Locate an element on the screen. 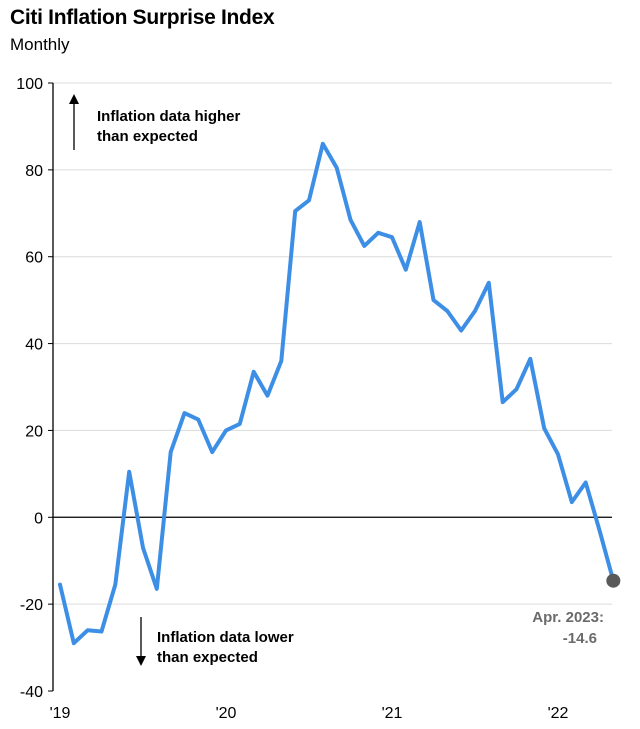  y-tick-label: -20 is located at coordinates (31, 605).